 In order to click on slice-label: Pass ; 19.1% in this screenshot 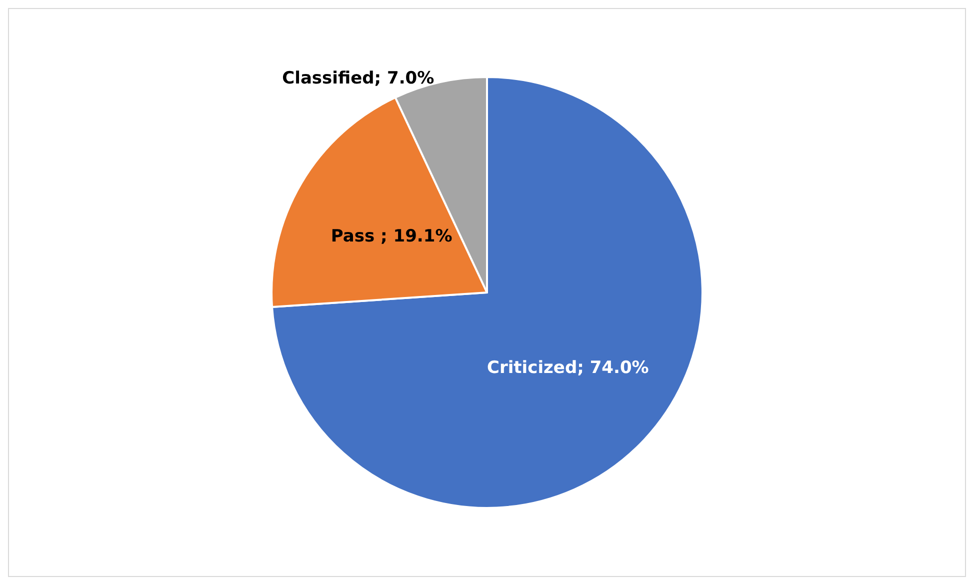, I will do `click(391, 236)`.